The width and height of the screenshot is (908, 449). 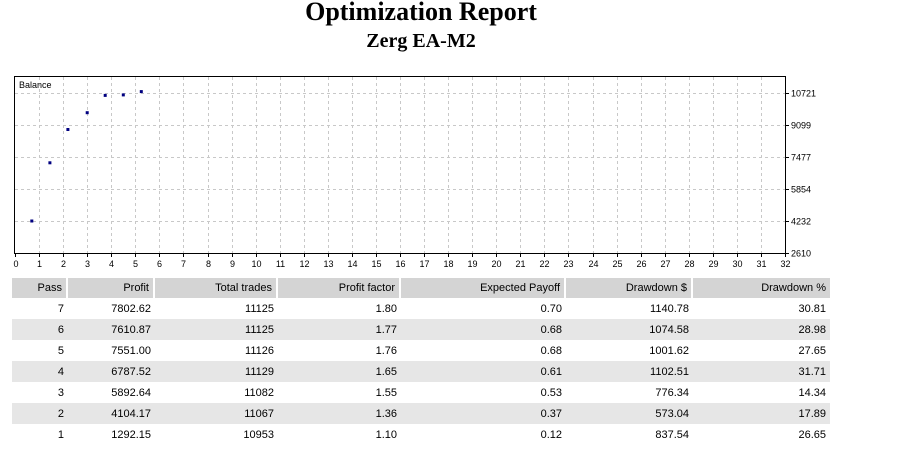 I want to click on table-cell: 5892.64, so click(x=131, y=392).